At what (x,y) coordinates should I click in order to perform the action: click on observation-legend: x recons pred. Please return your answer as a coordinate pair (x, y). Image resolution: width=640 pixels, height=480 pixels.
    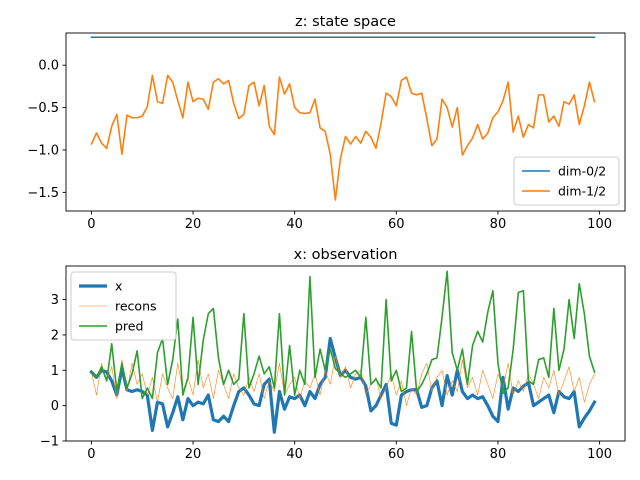
    Looking at the image, I should click on (123, 306).